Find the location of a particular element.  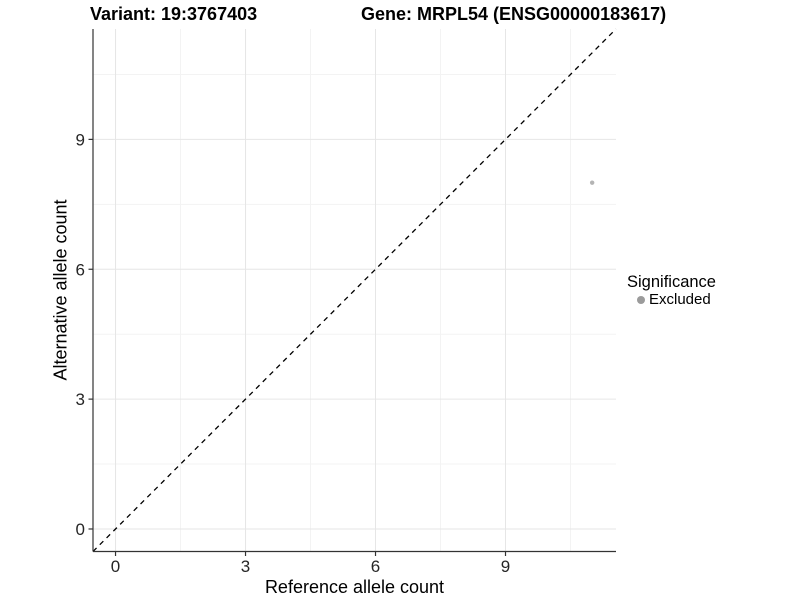

plot-title-gene: Gene: MRPL54 (ENSG00000183617) is located at coordinates (514, 14).